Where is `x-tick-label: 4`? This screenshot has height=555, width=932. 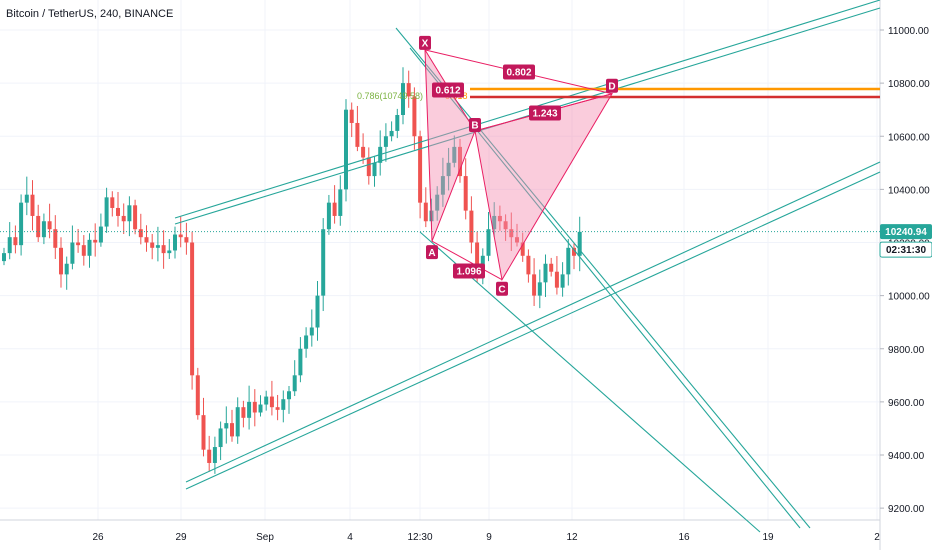
x-tick-label: 4 is located at coordinates (350, 537).